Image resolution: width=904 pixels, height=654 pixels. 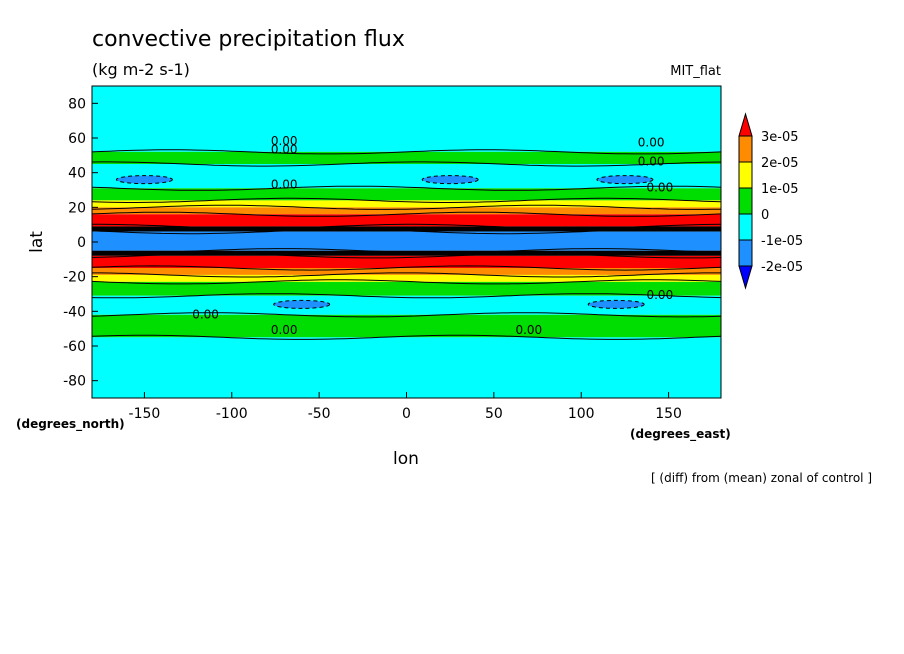 I want to click on x-tick-label: 100, so click(x=581, y=414).